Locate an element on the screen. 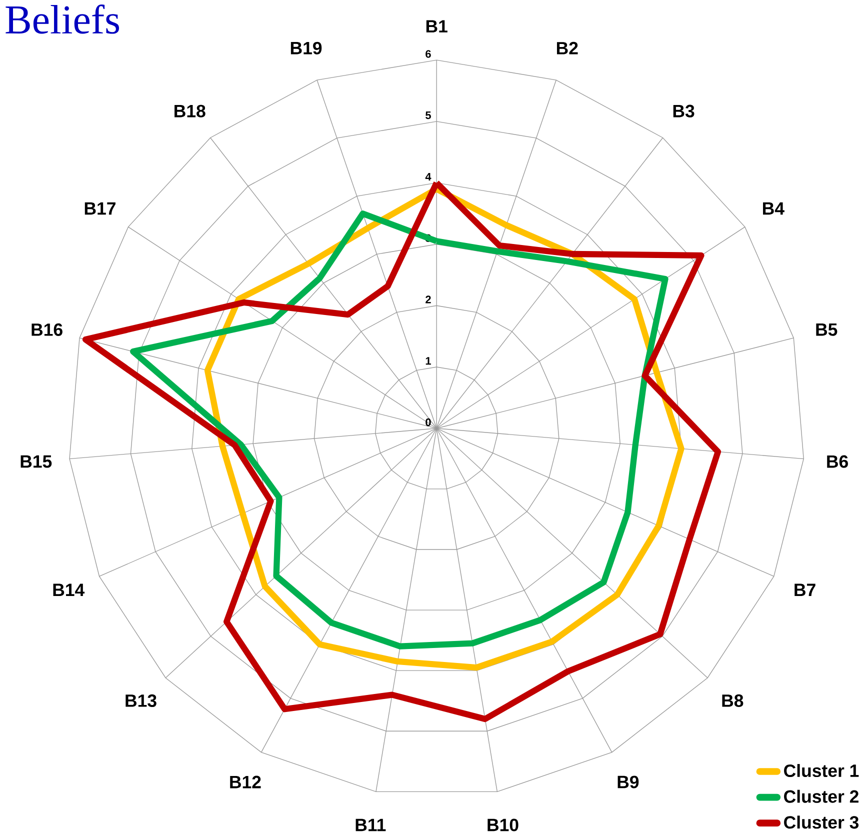  spoke-label: B19 is located at coordinates (306, 48).